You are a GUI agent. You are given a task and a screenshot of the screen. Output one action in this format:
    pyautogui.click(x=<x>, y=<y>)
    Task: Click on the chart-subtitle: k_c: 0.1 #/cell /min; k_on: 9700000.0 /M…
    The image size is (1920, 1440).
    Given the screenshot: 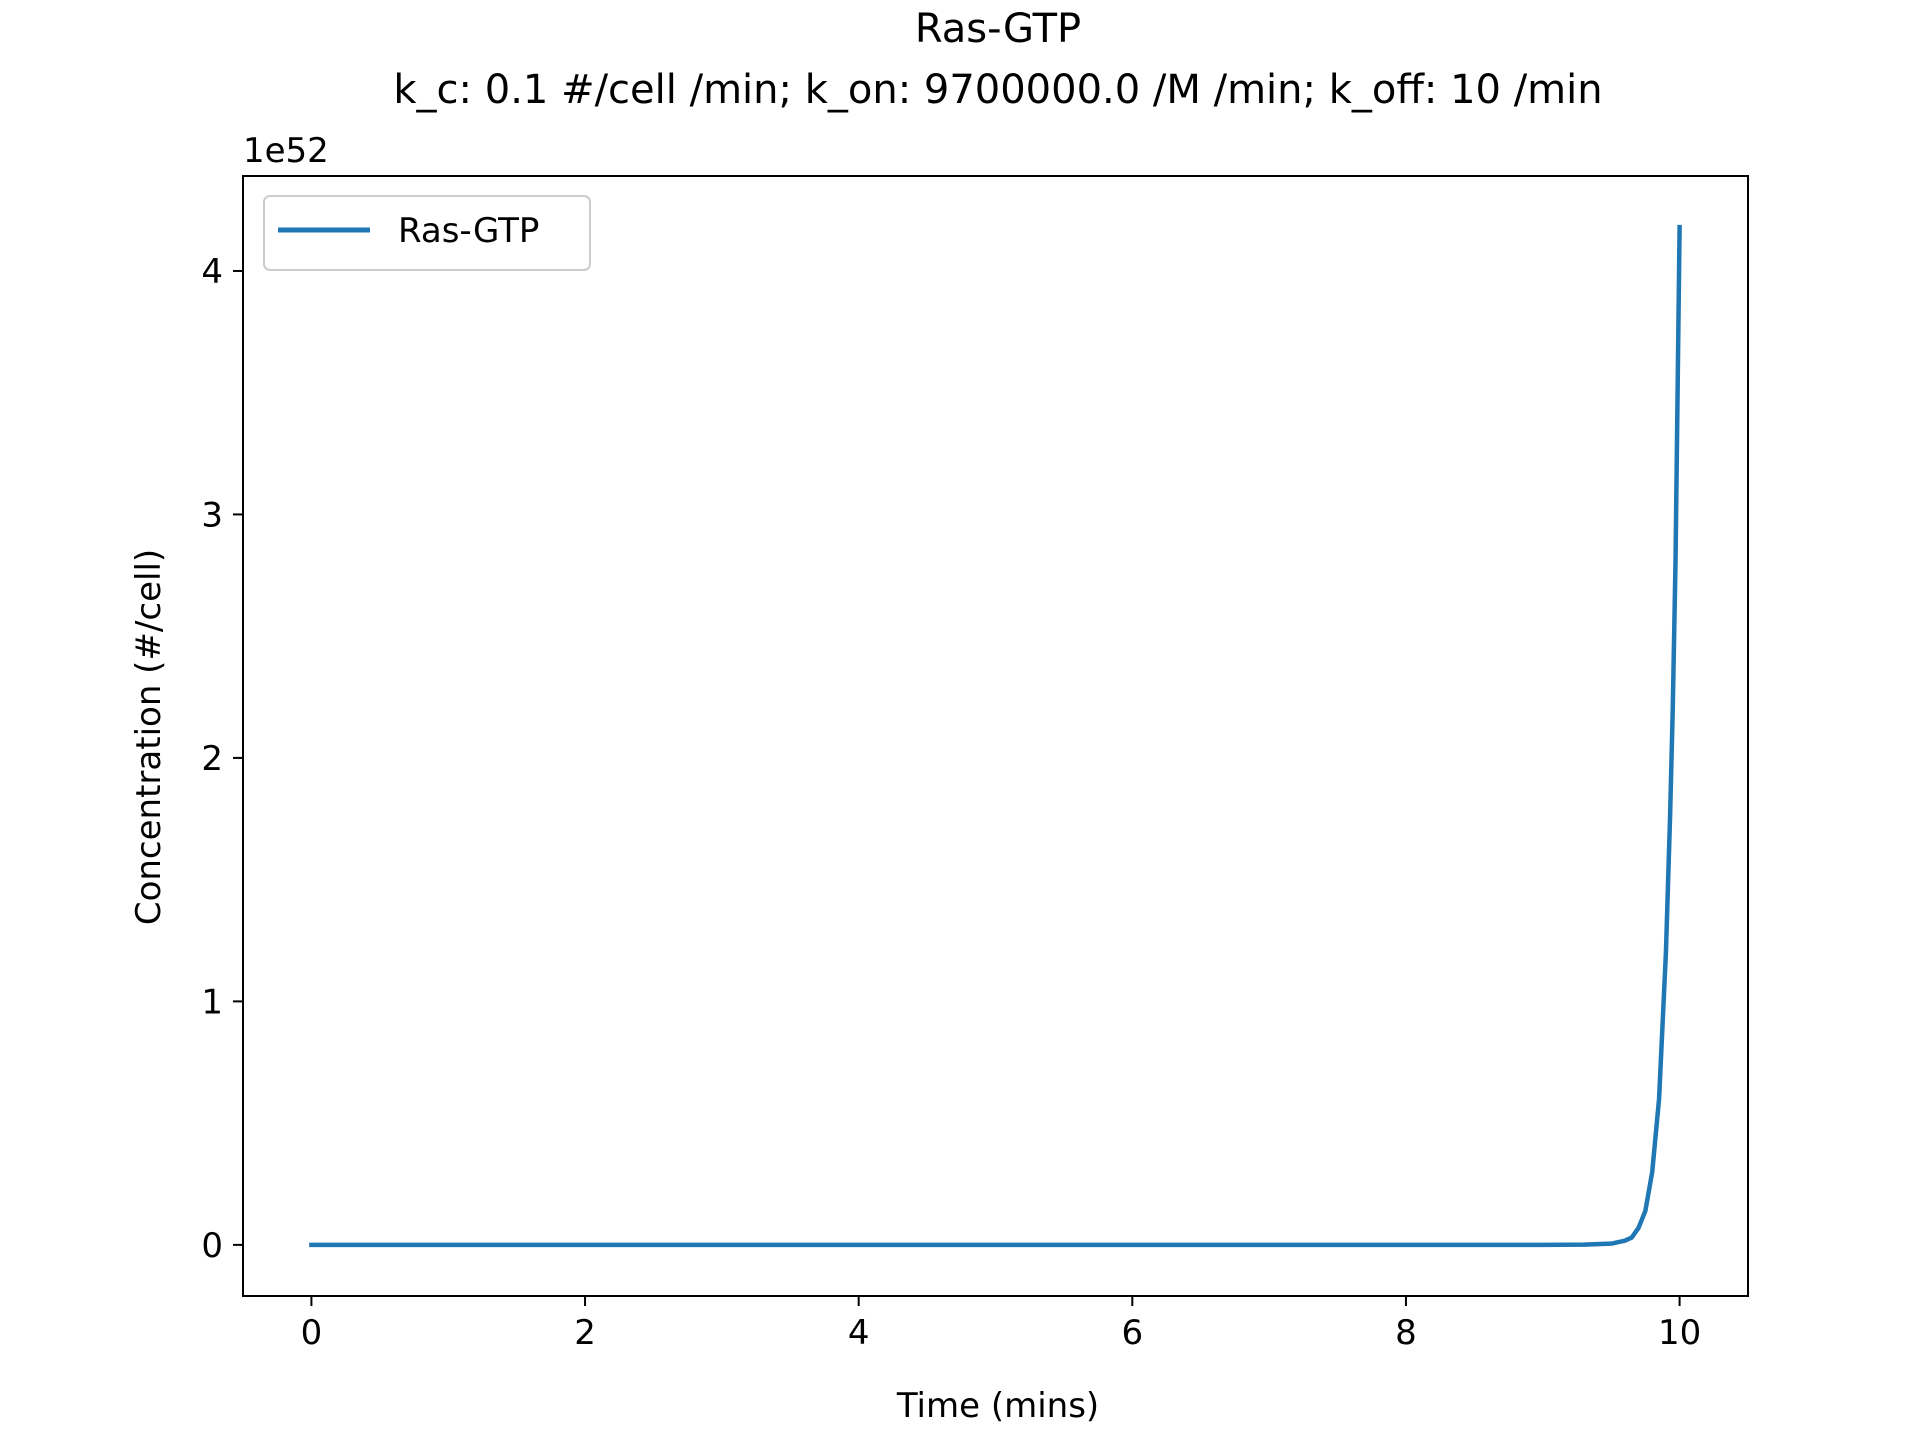 What is the action you would take?
    pyautogui.click(x=997, y=90)
    